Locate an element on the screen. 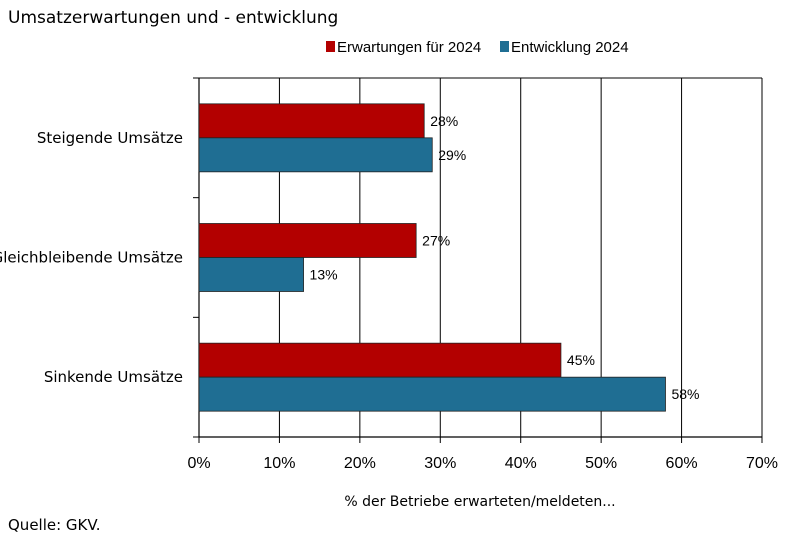  x-tick-label-50: 50% is located at coordinates (601, 463).